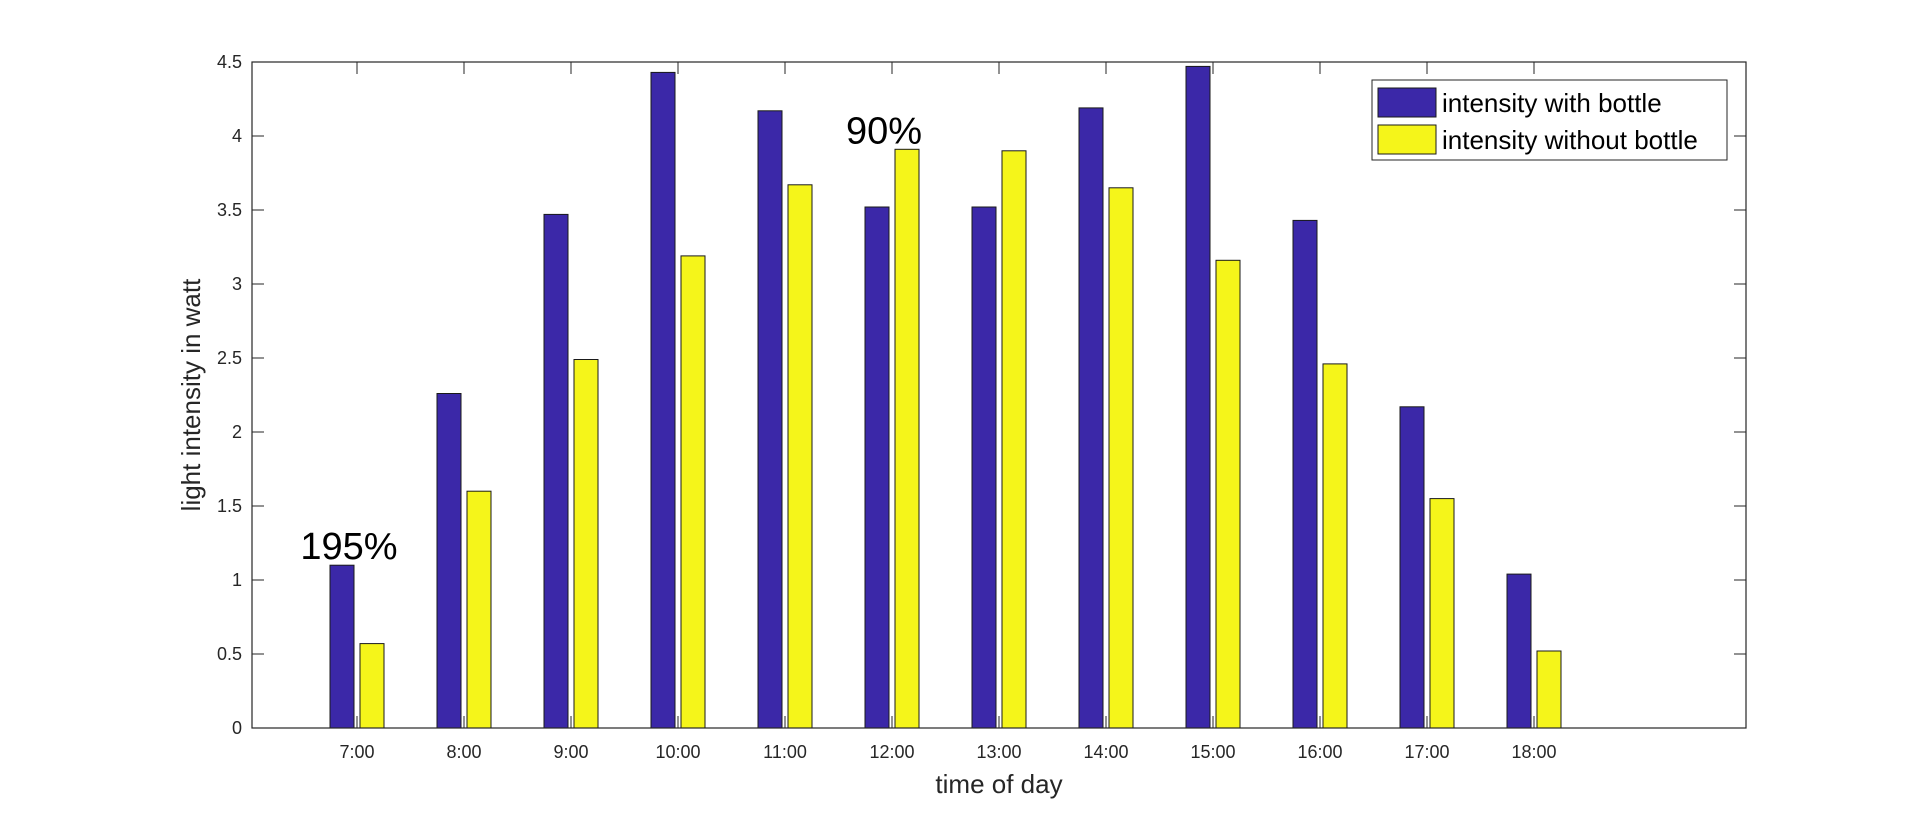 The height and width of the screenshot is (813, 1920). What do you see at coordinates (1426, 752) in the screenshot?
I see `x-tick-label: 17:00` at bounding box center [1426, 752].